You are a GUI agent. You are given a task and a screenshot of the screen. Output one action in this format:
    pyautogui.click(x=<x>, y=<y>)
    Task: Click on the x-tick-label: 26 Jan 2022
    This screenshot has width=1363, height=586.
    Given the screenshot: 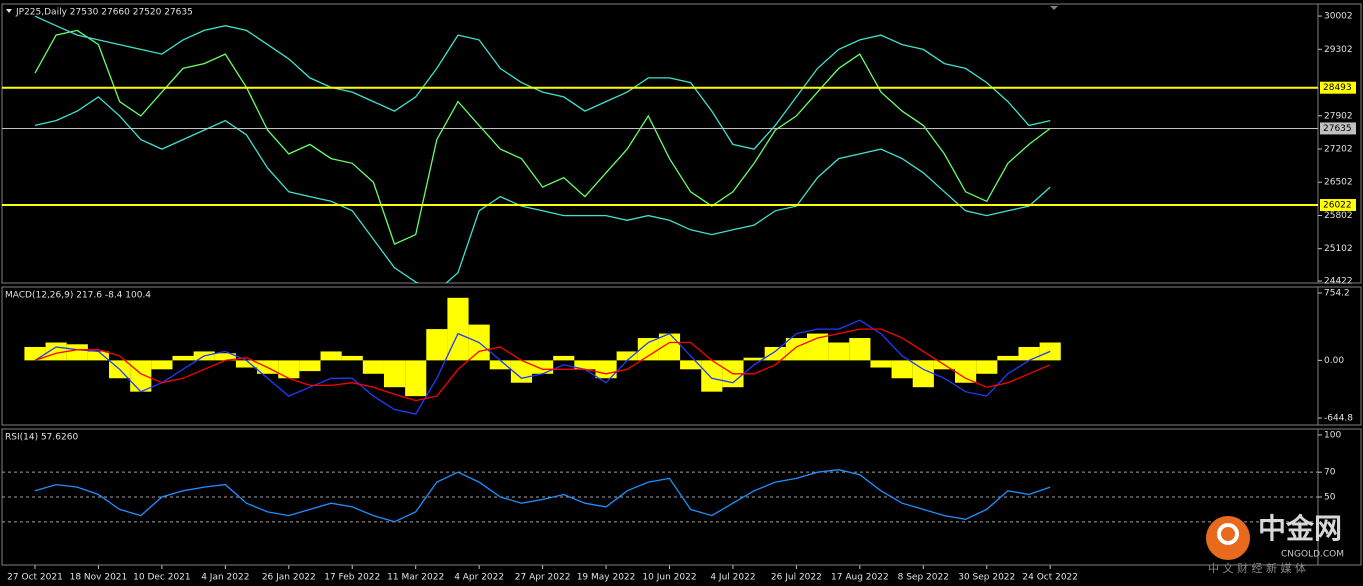 What is the action you would take?
    pyautogui.click(x=289, y=578)
    